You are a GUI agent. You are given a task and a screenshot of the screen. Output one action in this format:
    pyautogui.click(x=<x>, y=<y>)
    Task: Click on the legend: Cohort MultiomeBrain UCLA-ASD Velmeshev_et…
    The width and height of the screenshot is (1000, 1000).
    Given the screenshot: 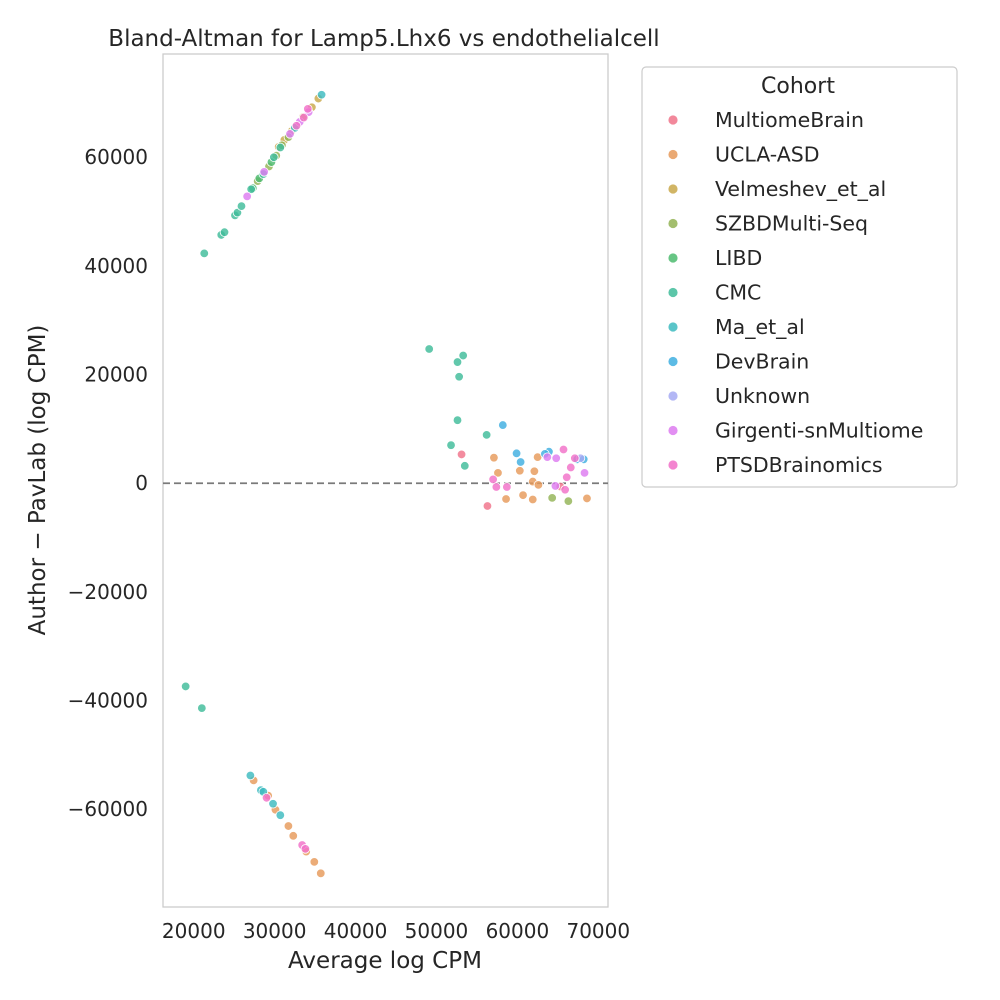 What is the action you would take?
    pyautogui.click(x=799, y=277)
    